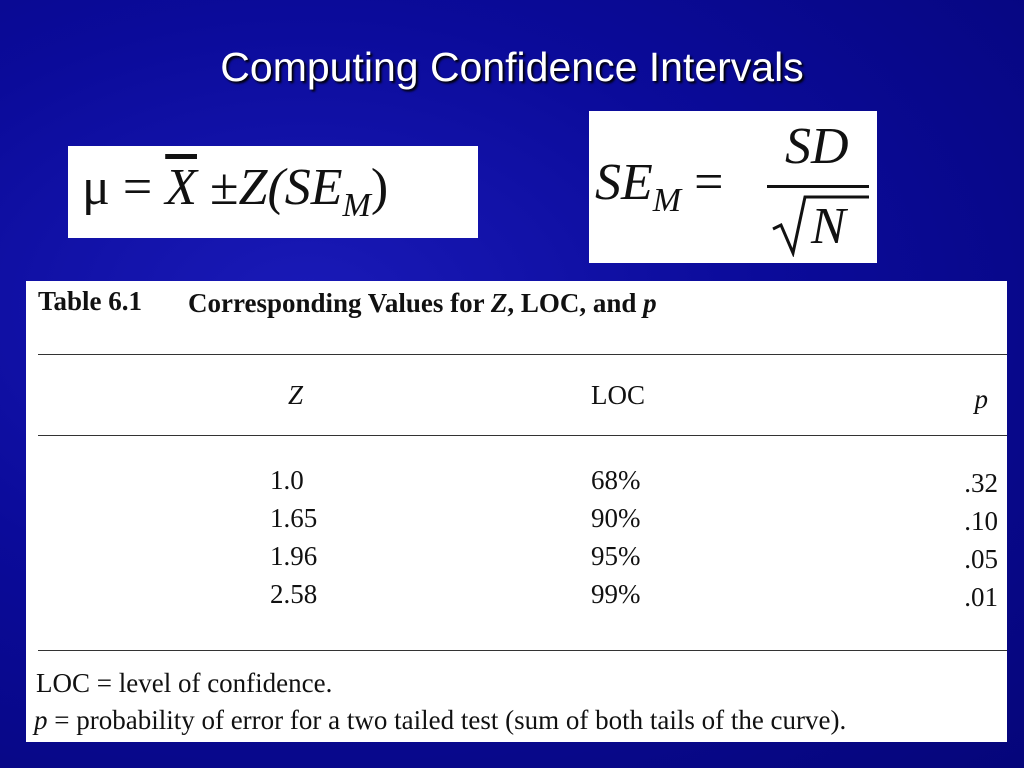 The image size is (1024, 768). I want to click on table-note: LOC = level of confidence., so click(184, 683).